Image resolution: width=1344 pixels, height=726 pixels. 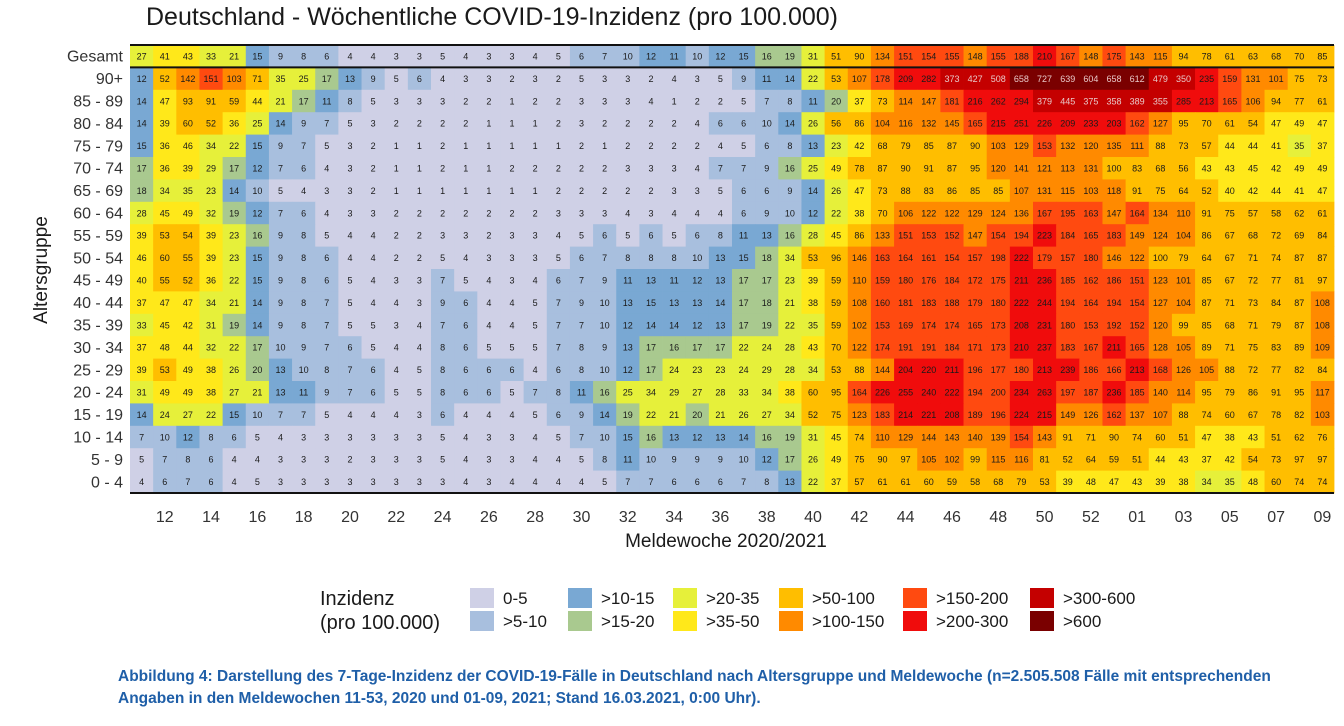 I want to click on cell-value: 116, so click(x=905, y=124).